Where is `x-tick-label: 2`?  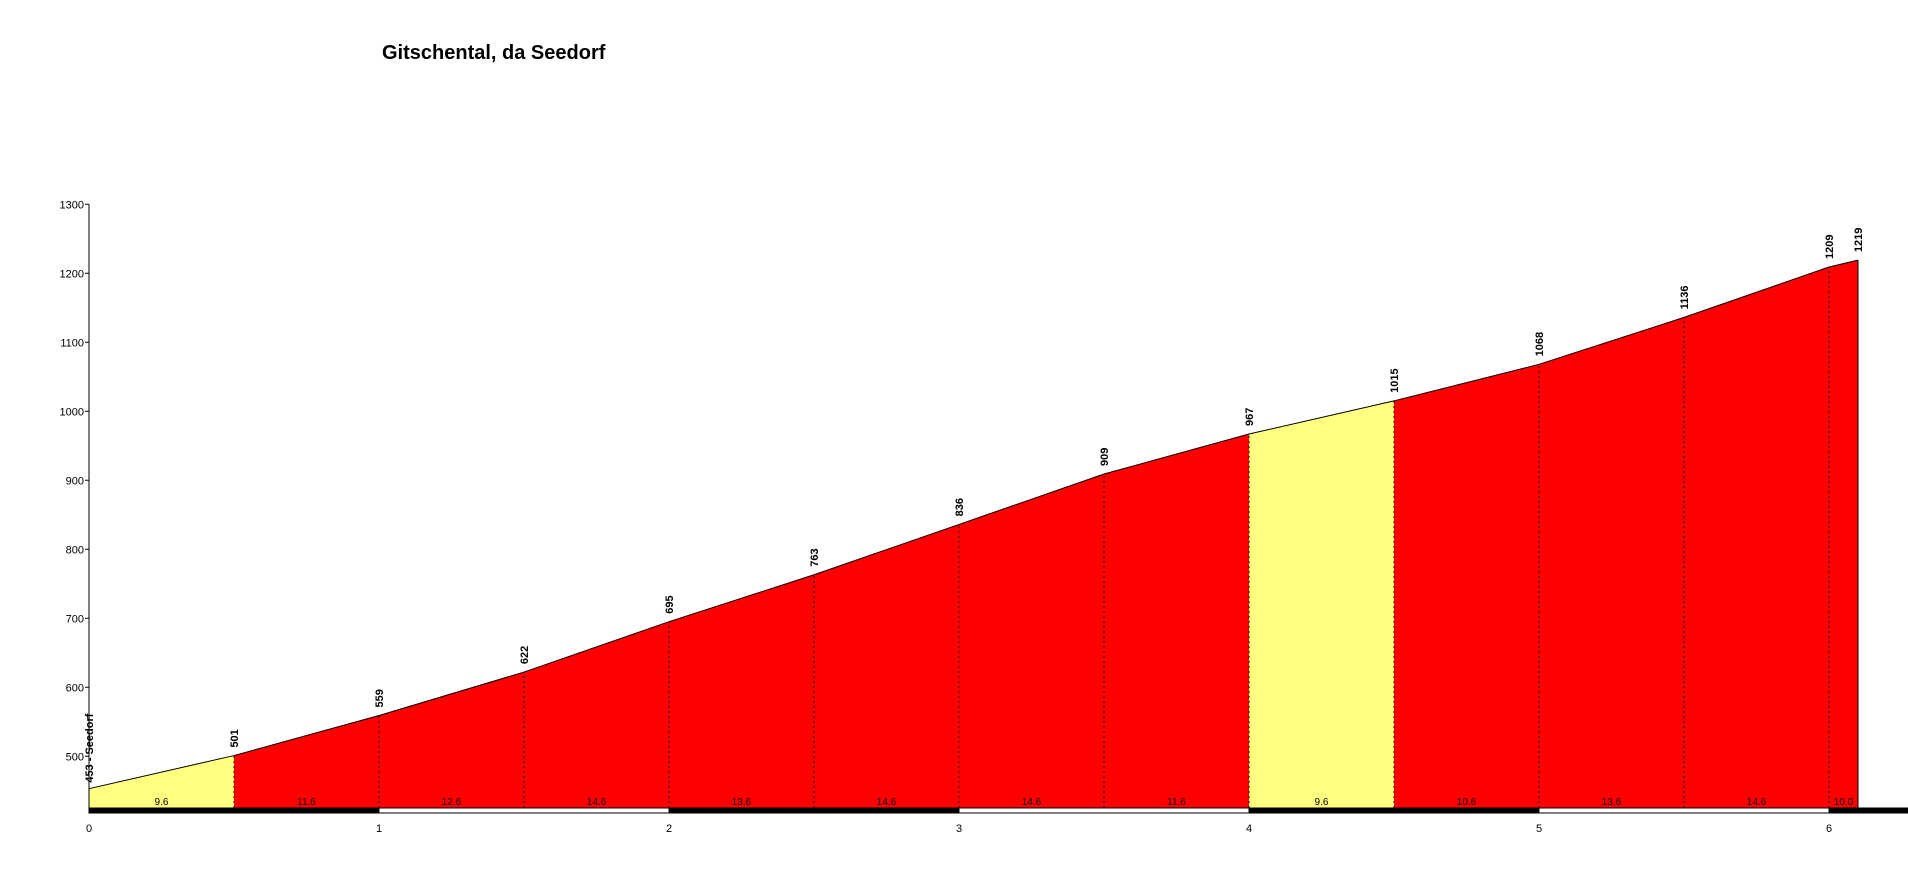 x-tick-label: 2 is located at coordinates (669, 829).